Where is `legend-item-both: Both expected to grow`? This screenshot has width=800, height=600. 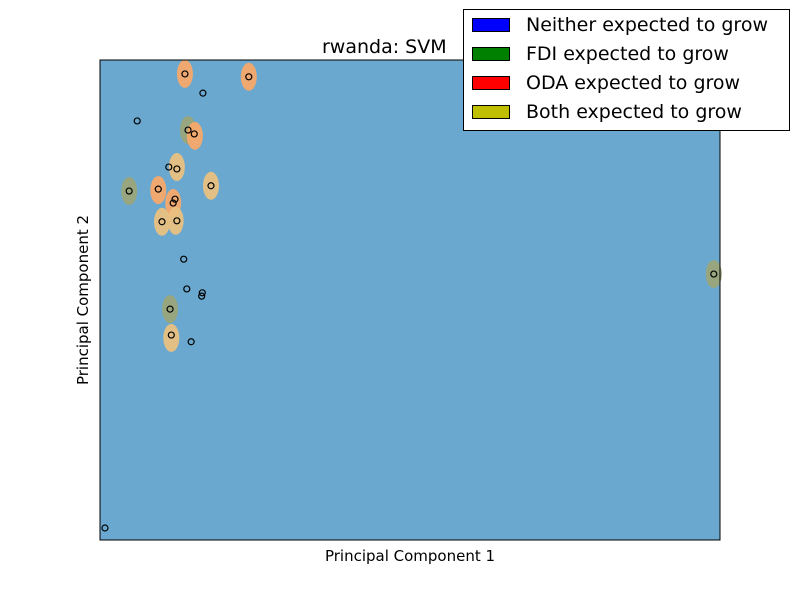 legend-item-both: Both expected to grow is located at coordinates (607, 112).